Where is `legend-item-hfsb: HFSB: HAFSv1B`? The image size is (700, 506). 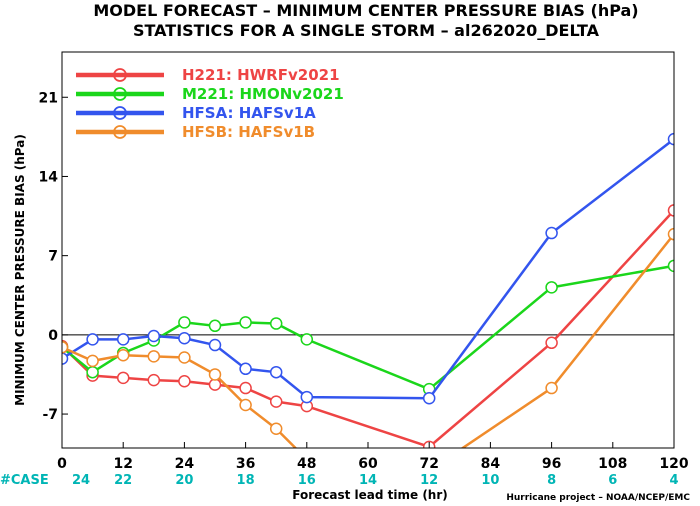
legend-item-hfsb: HFSB: HAFSv1B is located at coordinates (195, 132).